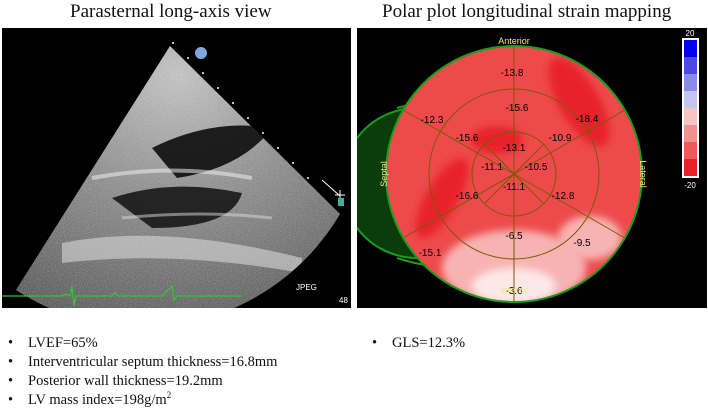 The height and width of the screenshot is (410, 708). Describe the element at coordinates (343, 300) in the screenshot. I see `frame-number: 48` at that location.